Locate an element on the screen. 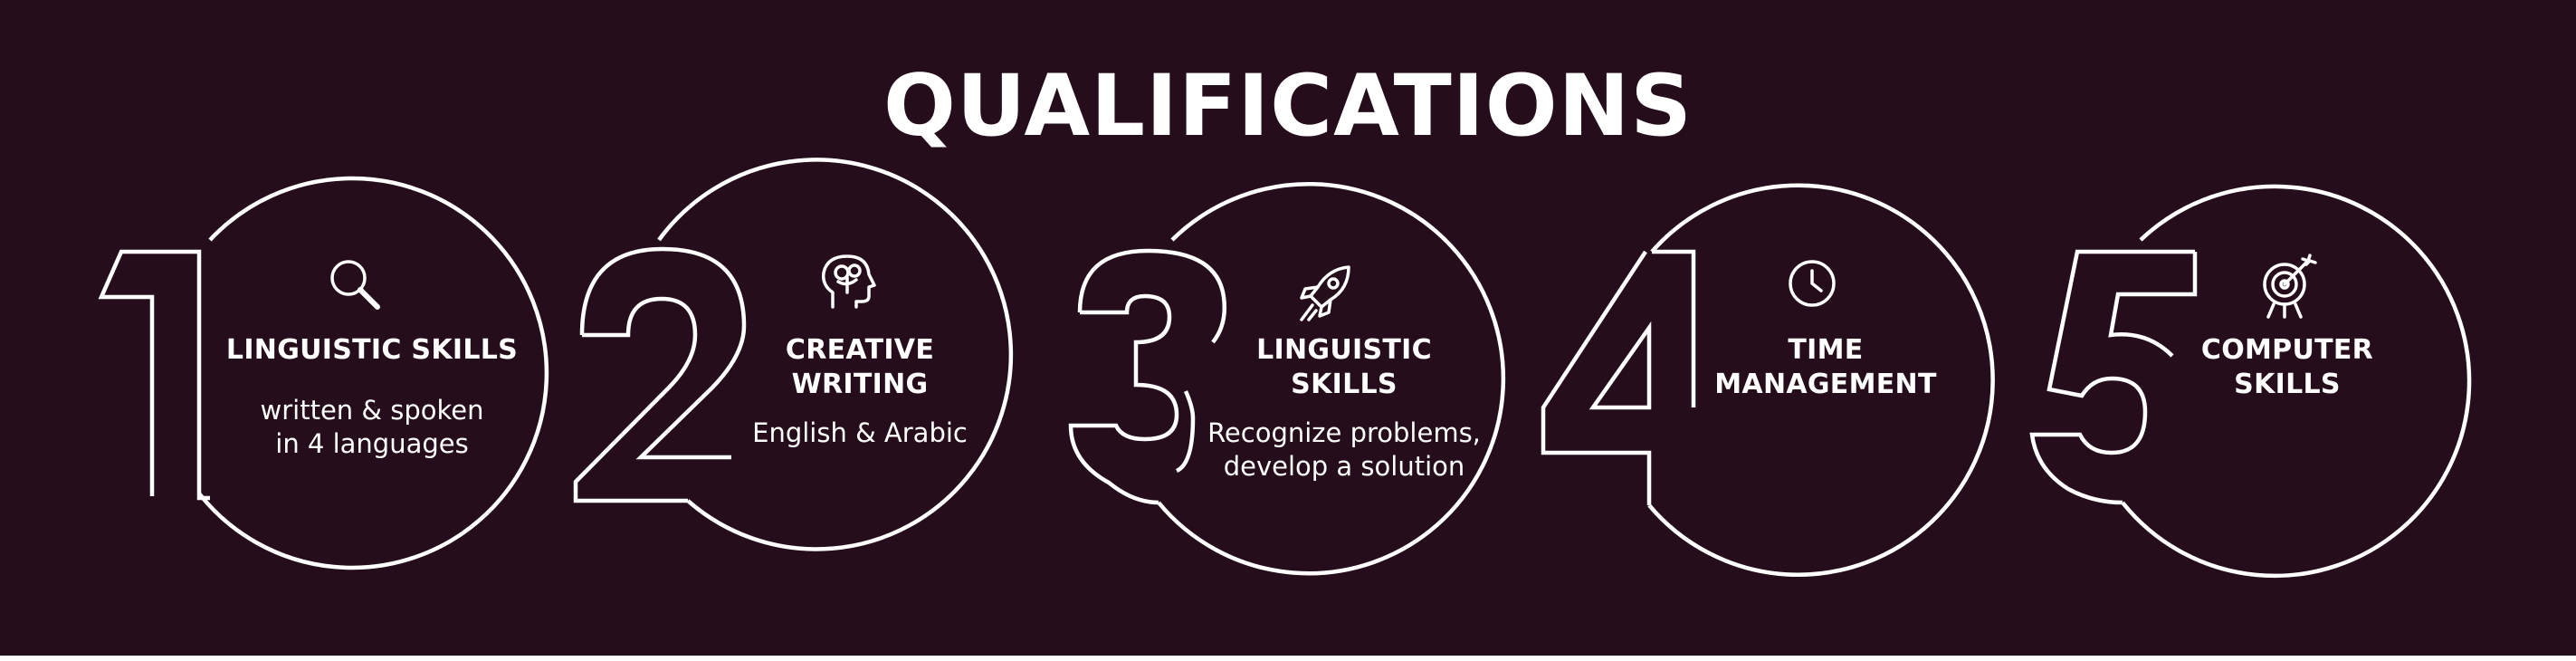 The height and width of the screenshot is (661, 2576). digit-5-inner-outline is located at coordinates (2153, 305).